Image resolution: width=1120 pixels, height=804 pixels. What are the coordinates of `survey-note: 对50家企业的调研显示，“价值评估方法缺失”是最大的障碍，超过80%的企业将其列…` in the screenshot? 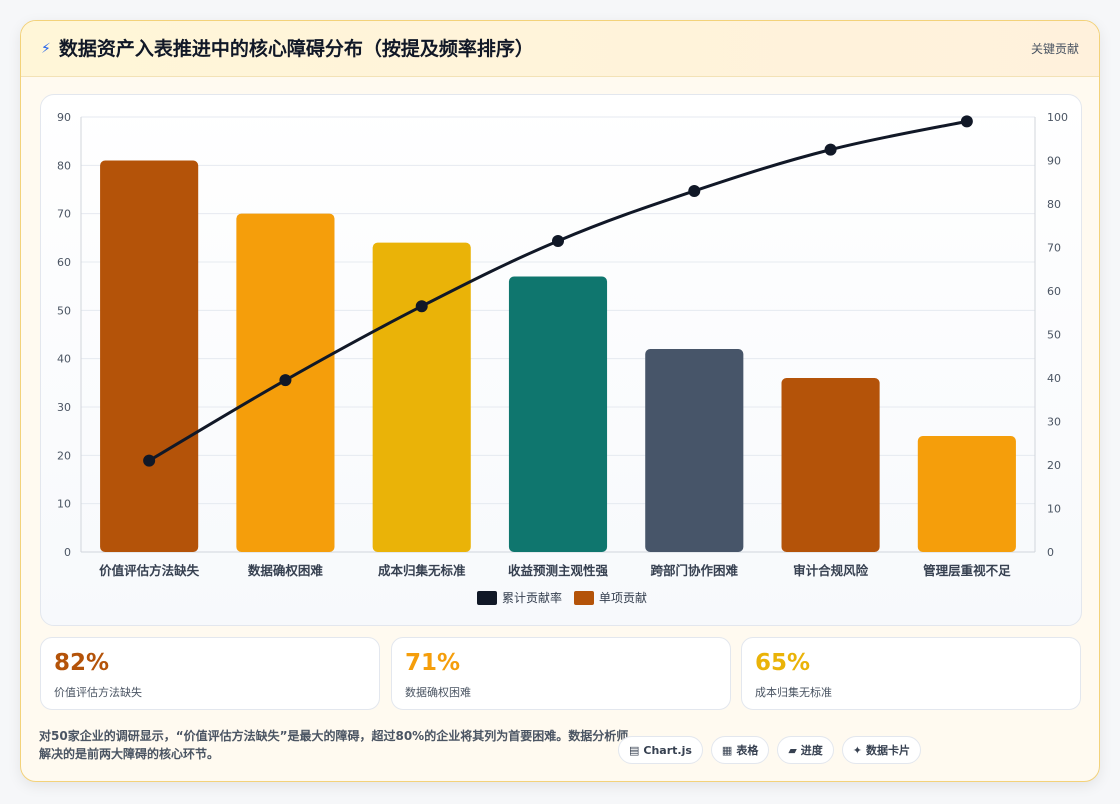 It's located at (334, 745).